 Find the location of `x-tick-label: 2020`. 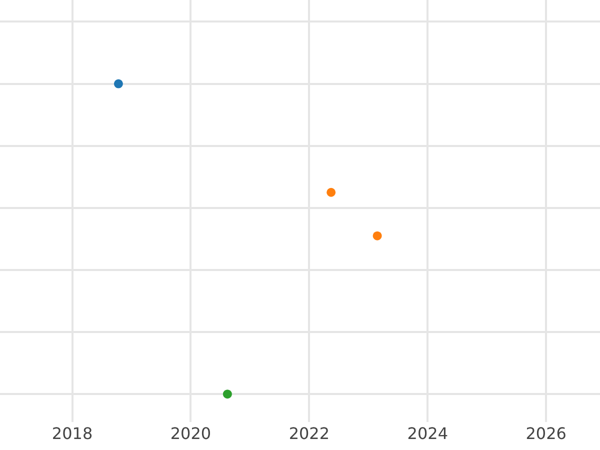

x-tick-label: 2020 is located at coordinates (191, 433).